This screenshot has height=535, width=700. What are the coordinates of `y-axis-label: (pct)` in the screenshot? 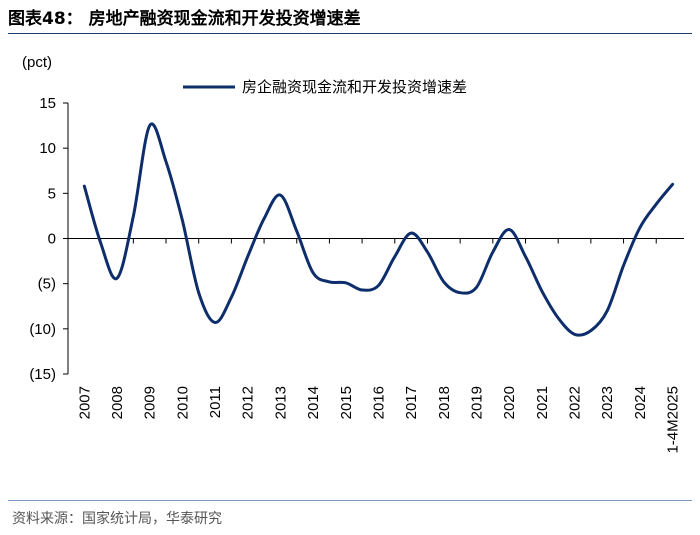 It's located at (37, 62).